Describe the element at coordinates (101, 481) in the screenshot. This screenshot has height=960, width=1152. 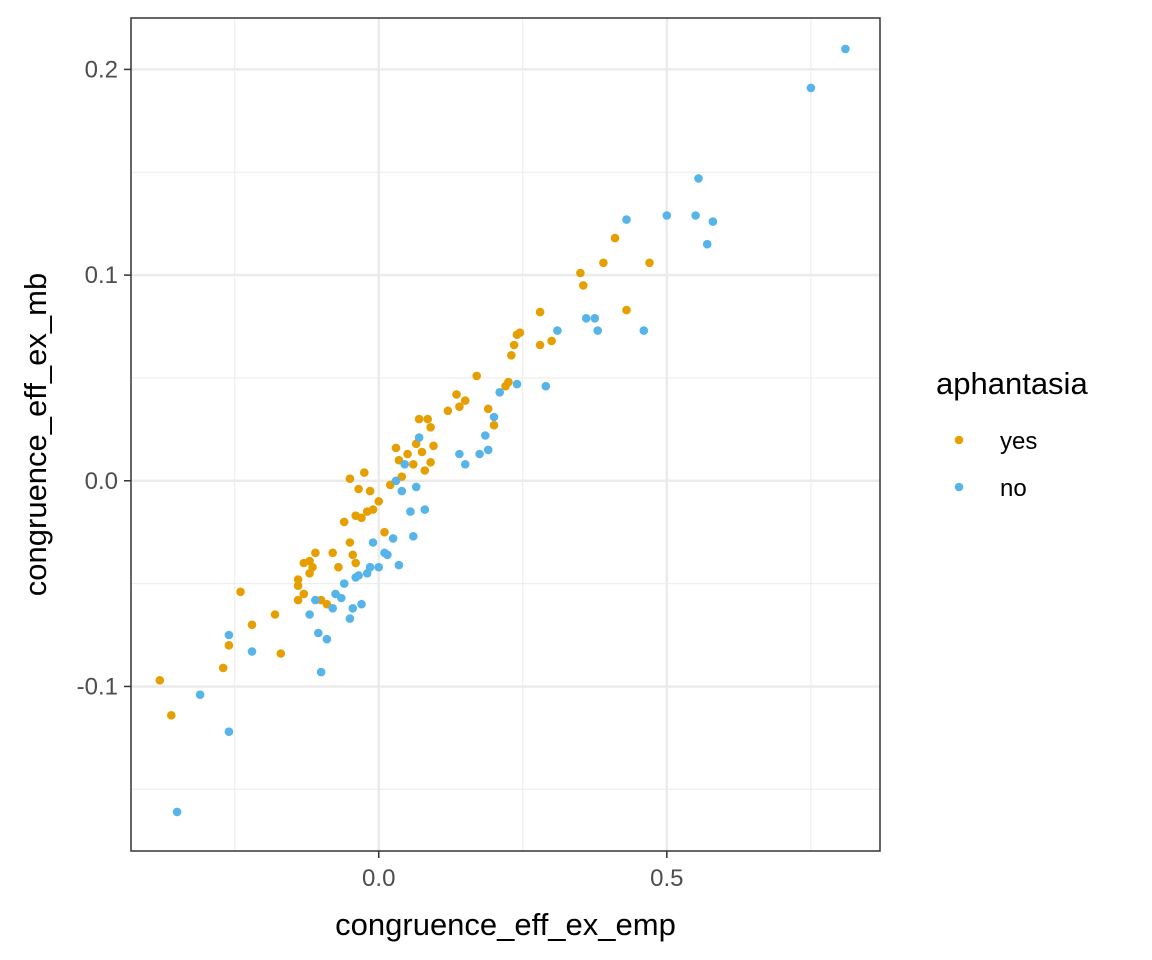
I see `y-tick-label: 0.0` at that location.